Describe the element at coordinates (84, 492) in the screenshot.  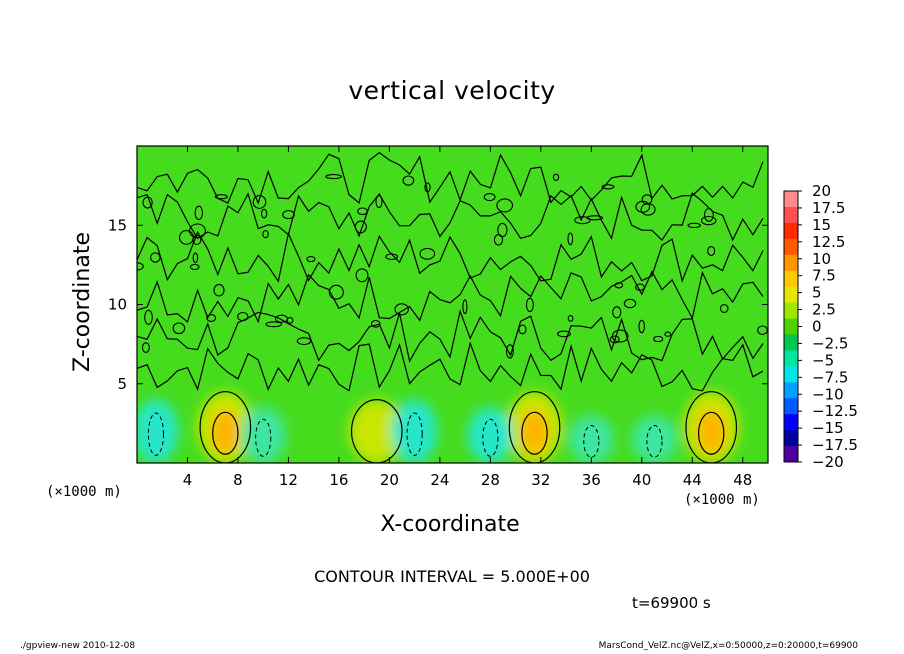
I see `x-unit-left: (×1000 m)` at that location.